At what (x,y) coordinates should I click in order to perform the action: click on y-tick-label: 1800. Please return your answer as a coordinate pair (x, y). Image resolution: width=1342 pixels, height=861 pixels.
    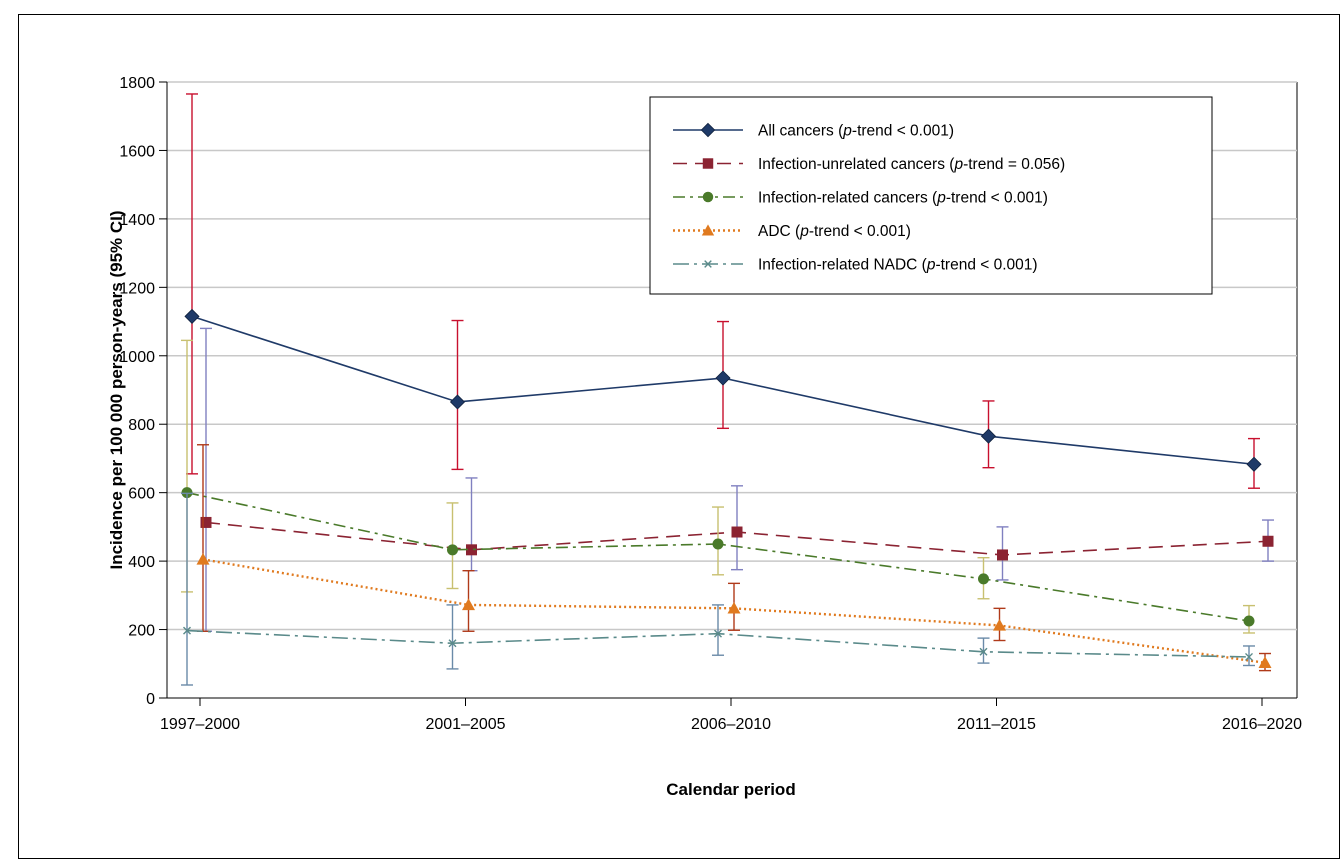
    Looking at the image, I should click on (137, 83).